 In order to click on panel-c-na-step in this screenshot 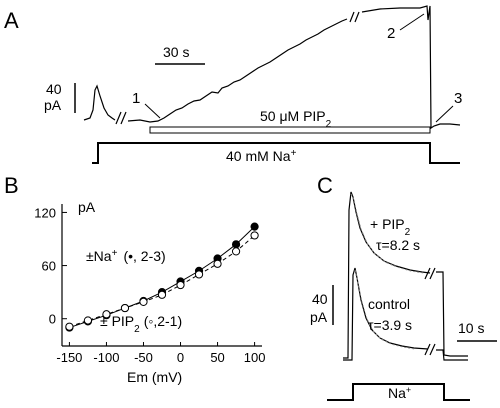, I will do `click(398, 392)`.